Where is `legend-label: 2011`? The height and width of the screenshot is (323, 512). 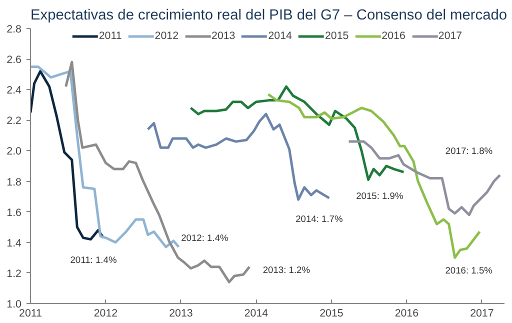 legend-label: 2011 is located at coordinates (110, 36).